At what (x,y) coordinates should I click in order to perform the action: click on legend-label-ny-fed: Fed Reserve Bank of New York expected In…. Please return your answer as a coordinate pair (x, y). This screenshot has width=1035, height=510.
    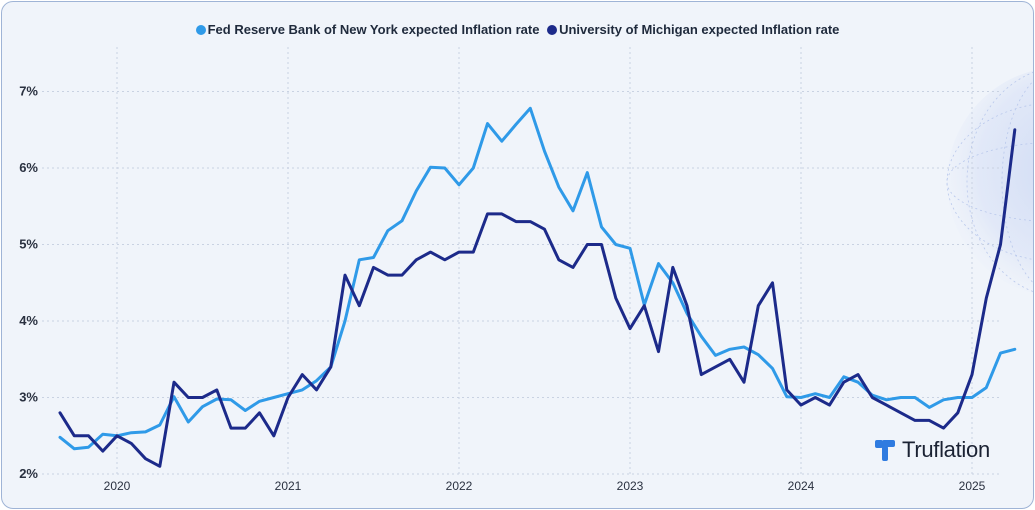
    Looking at the image, I should click on (373, 29).